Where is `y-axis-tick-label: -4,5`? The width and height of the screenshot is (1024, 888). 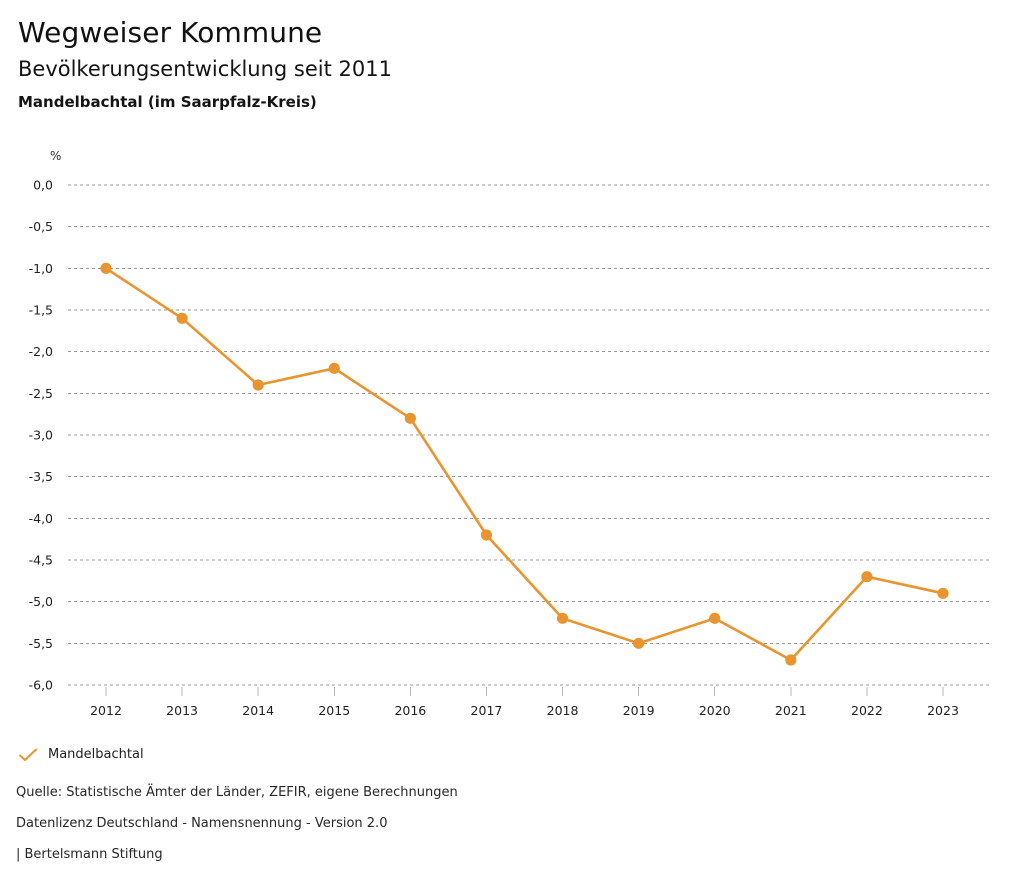 y-axis-tick-label: -4,5 is located at coordinates (41, 560).